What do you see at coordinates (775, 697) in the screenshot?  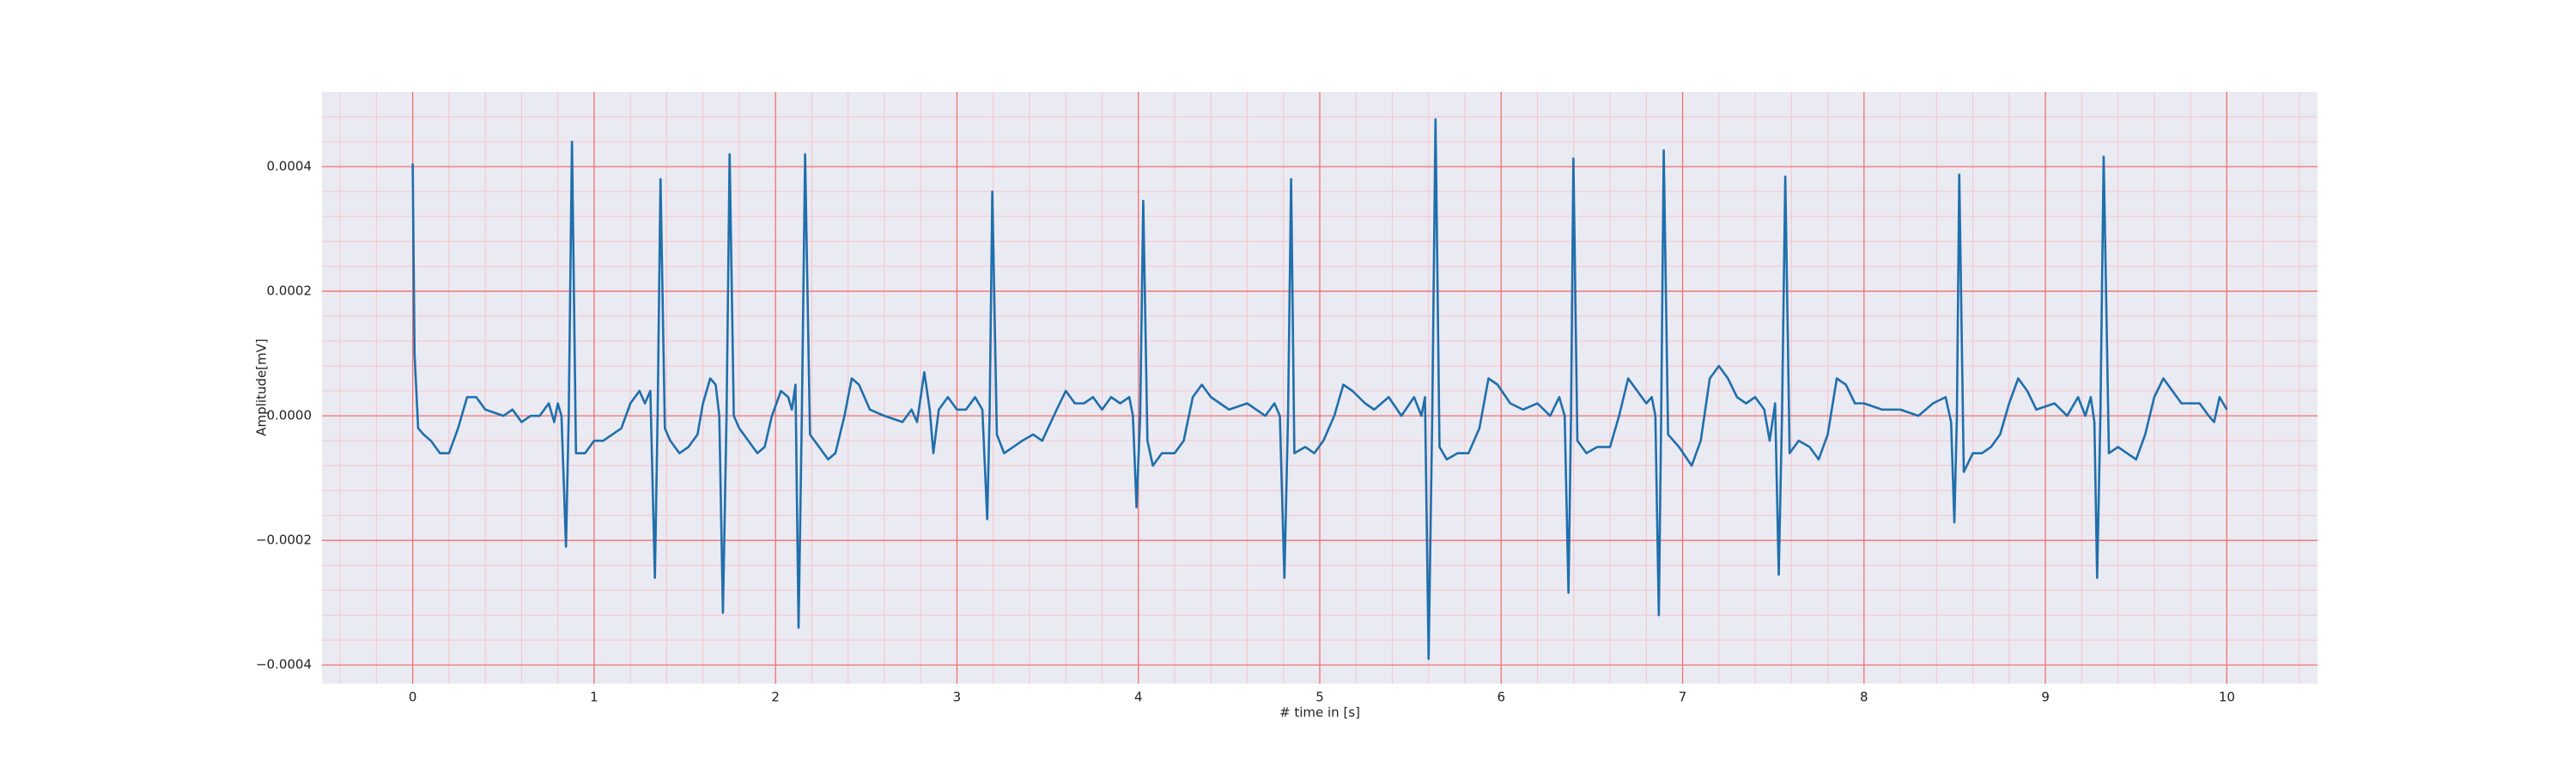 I see `x-tick-label: 2` at bounding box center [775, 697].